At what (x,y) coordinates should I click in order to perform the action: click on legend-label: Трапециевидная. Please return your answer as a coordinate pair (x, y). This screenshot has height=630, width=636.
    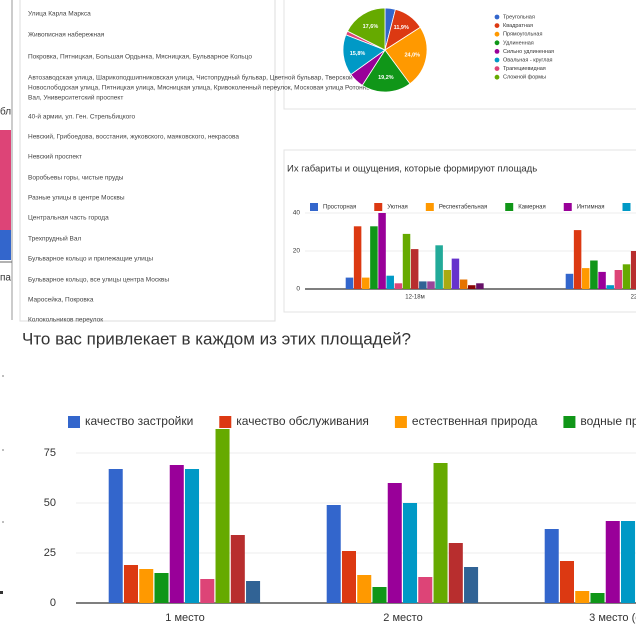
    Looking at the image, I should click on (524, 69).